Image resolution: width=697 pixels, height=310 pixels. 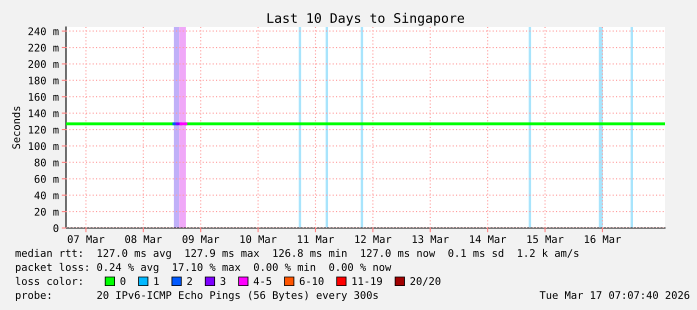 I want to click on text: Tue Mar 17 07:07:40 2026, so click(x=615, y=295).